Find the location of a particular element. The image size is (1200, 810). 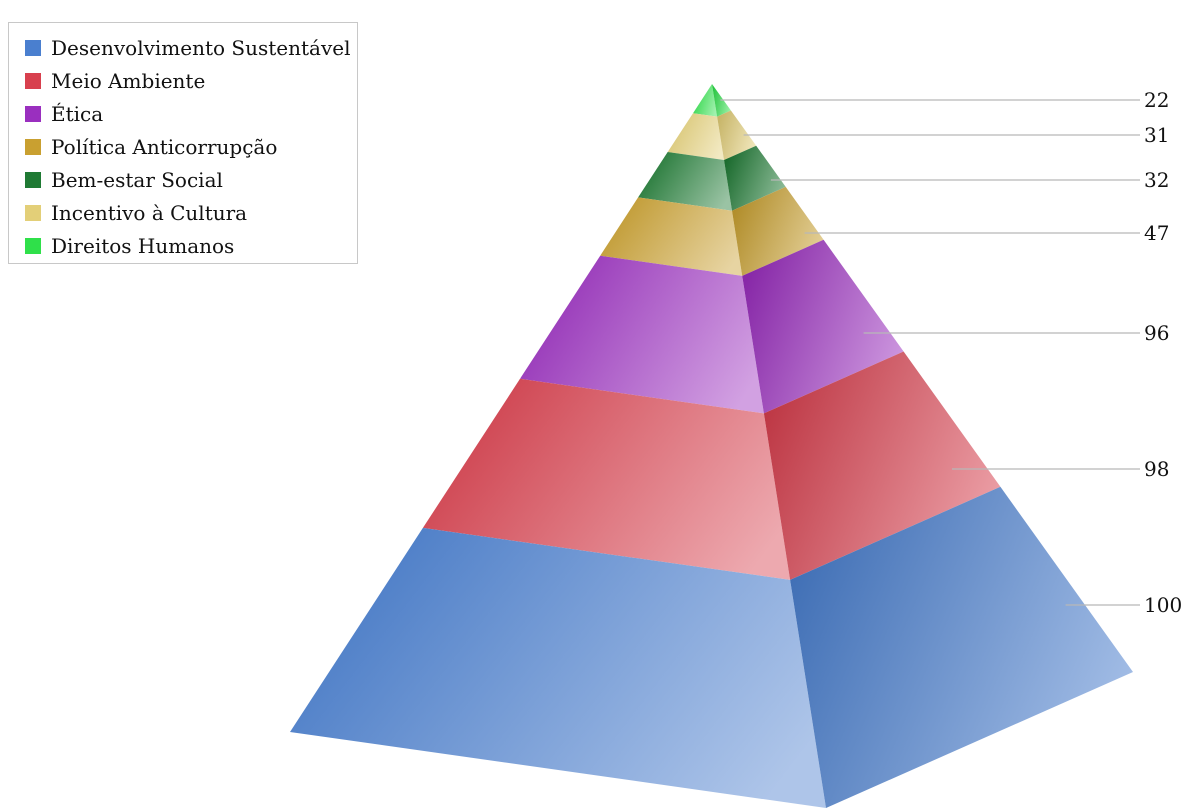

legend-item: Direitos Humanos is located at coordinates (191, 245).